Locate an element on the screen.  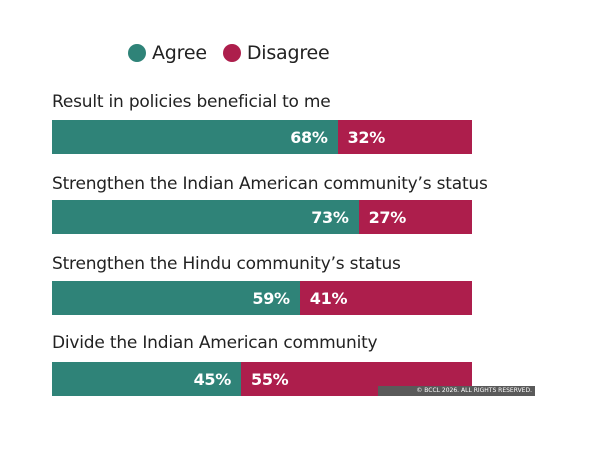
copyright-credit: © BCCL 2026. ALL RIGHTS RESERVED. is located at coordinates (456, 391).